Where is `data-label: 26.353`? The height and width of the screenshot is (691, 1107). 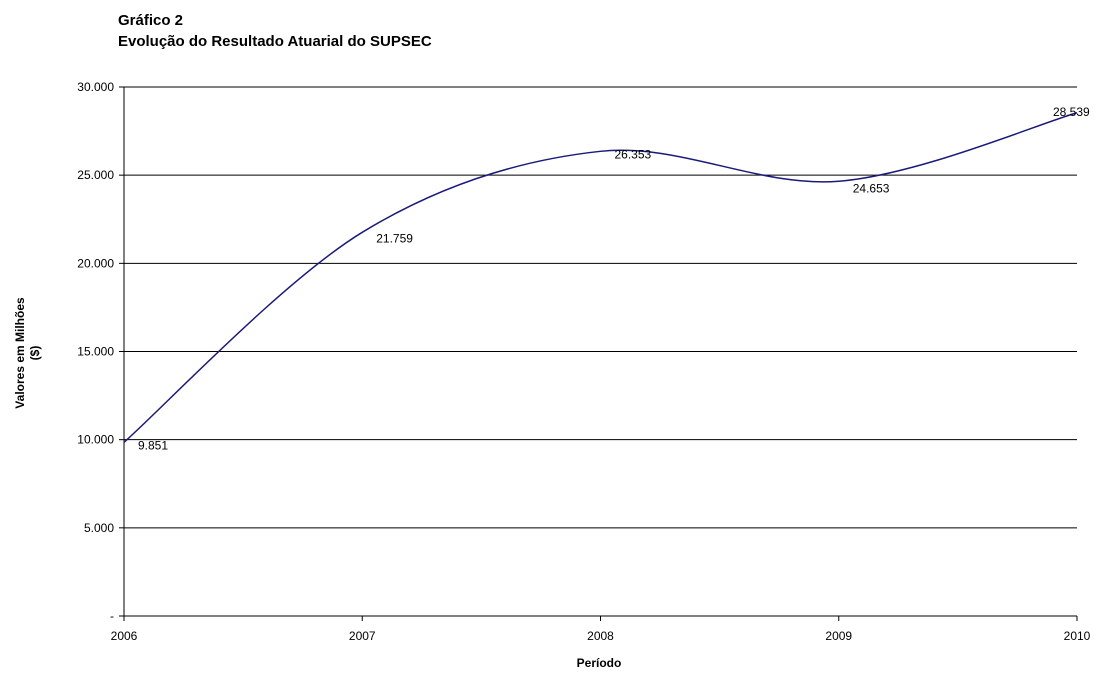 data-label: 26.353 is located at coordinates (633, 154).